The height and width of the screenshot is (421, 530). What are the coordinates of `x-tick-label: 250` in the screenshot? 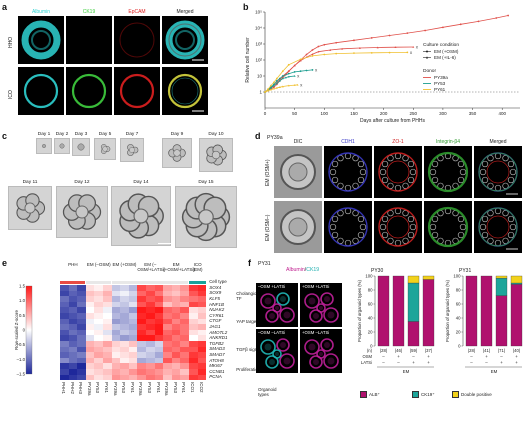 It's located at (413, 113).